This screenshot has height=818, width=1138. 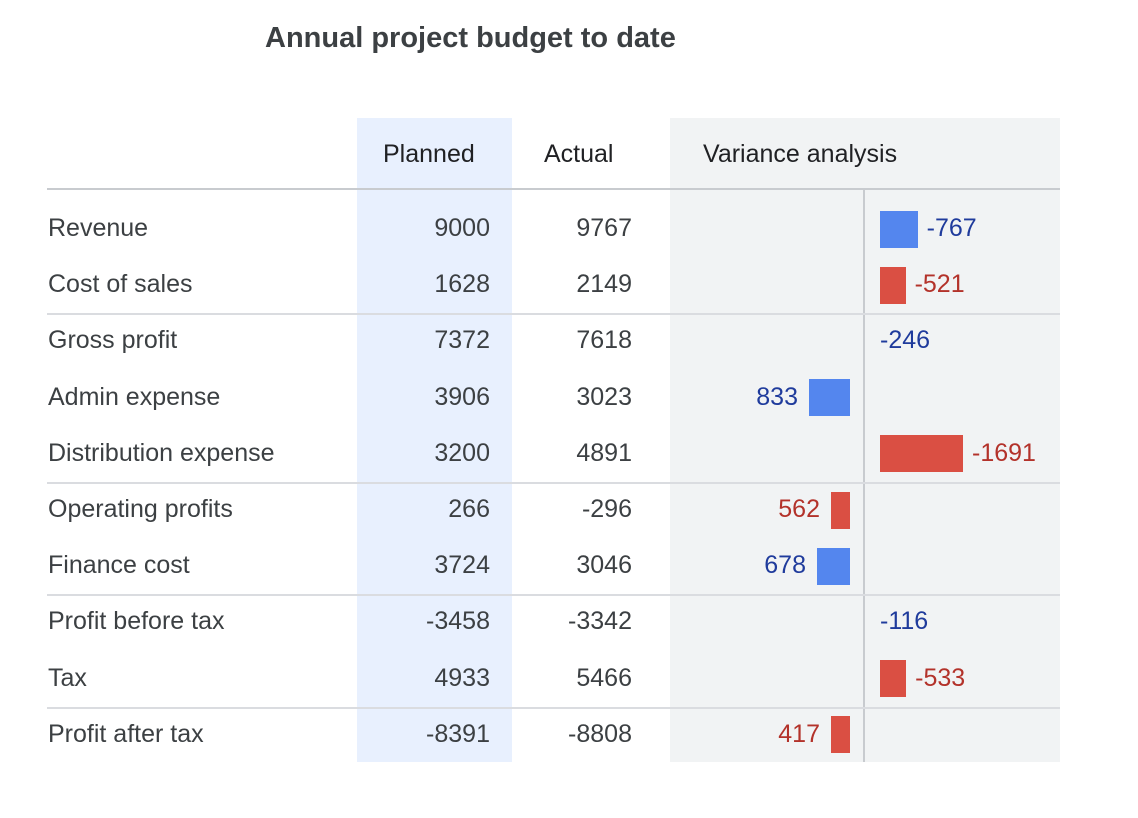 I want to click on actual-value: 3046, so click(x=604, y=565).